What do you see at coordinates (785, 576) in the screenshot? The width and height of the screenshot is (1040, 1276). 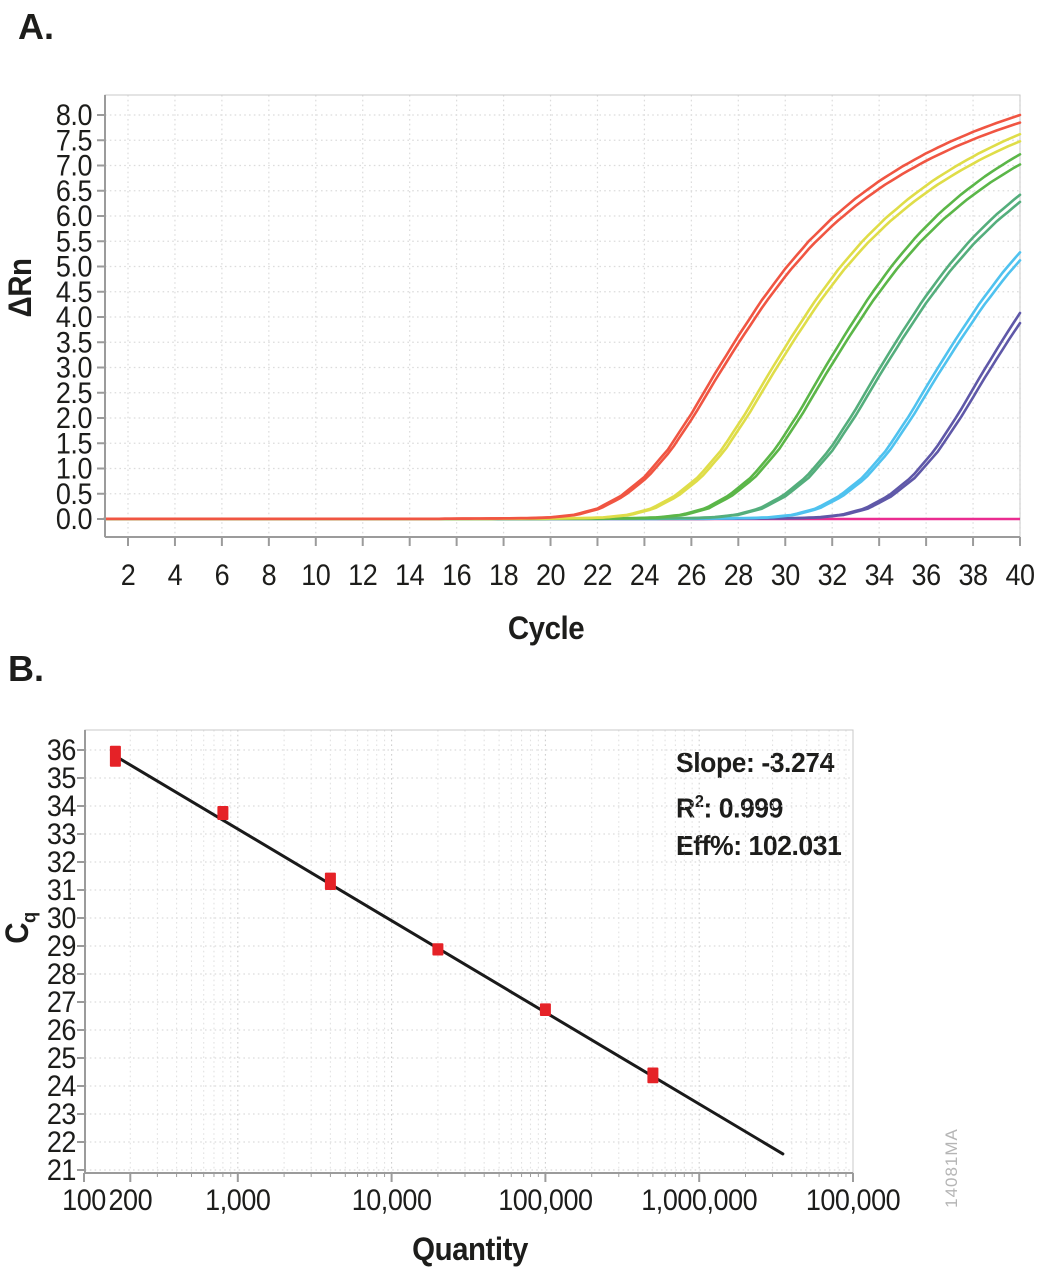 I see `plot-a-x-tick-label: 30` at bounding box center [785, 576].